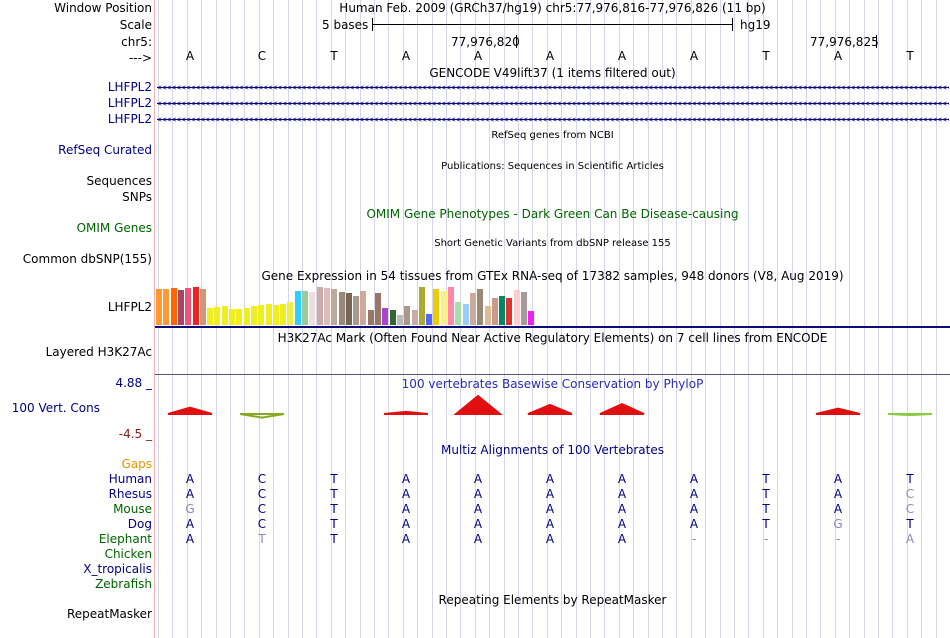 The image size is (950, 638). I want to click on phylop-conservation-plot, so click(552, 412).